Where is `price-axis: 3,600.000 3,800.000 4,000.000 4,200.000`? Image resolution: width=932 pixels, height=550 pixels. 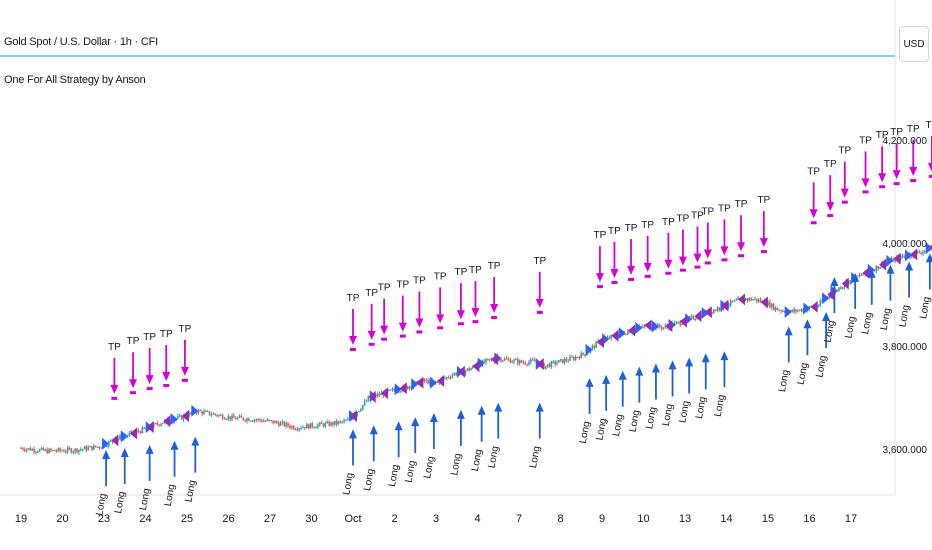
price-axis: 3,600.000 3,800.000 4,000.000 4,200.000 is located at coordinates (905, 296).